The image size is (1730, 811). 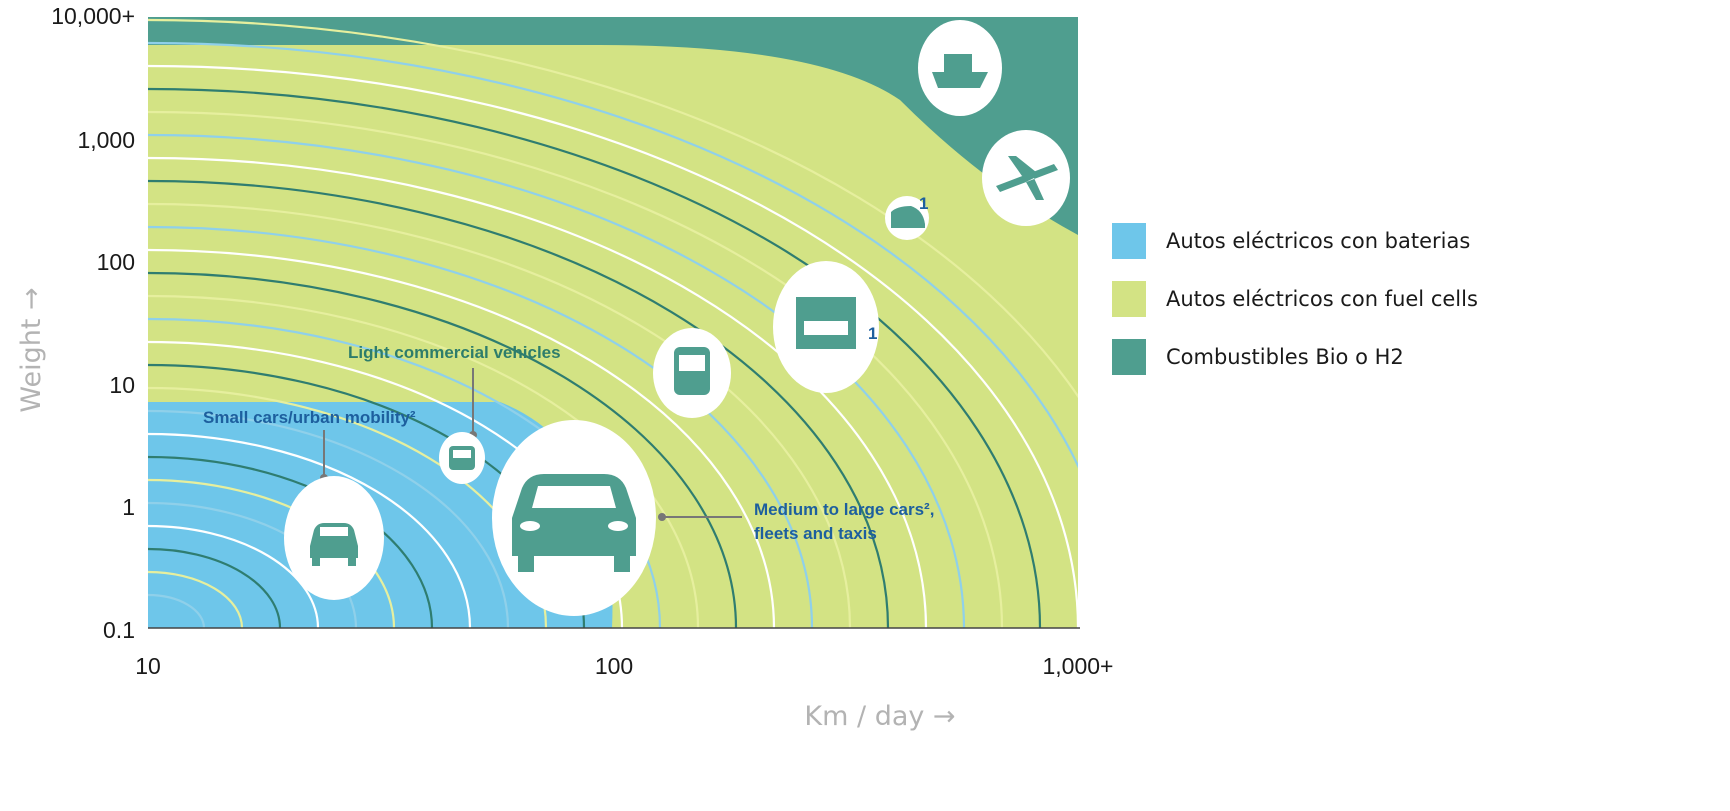 I want to click on train-icon, so click(x=907, y=218).